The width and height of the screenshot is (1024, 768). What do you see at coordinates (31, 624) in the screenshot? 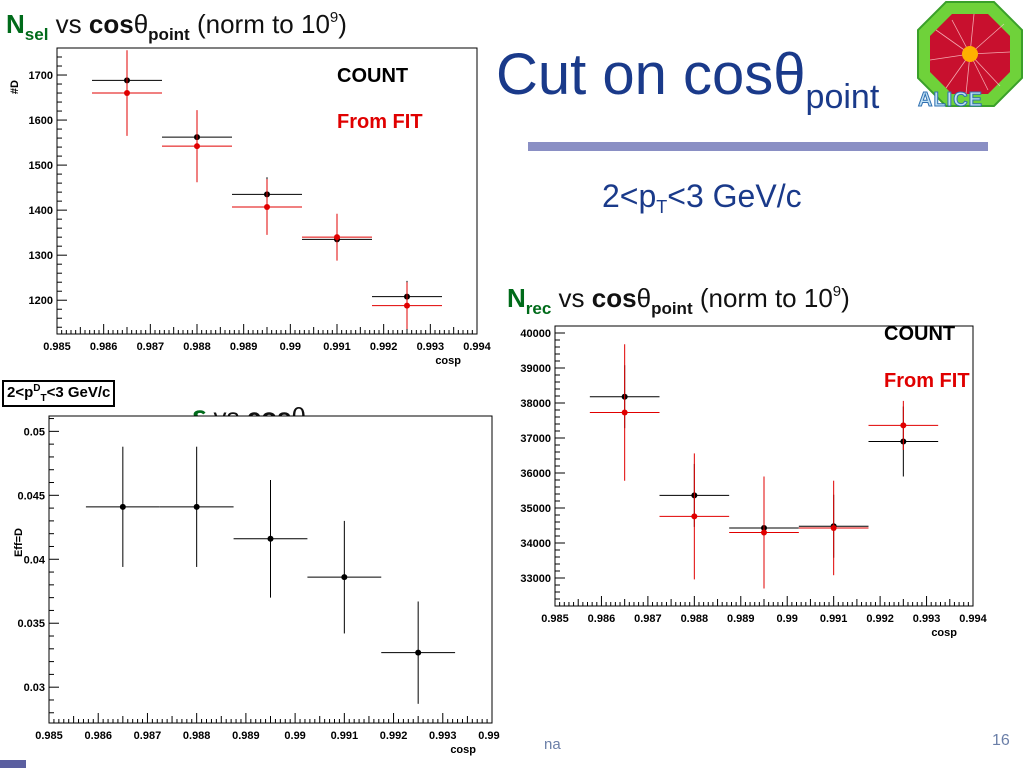
I see `eff-y-tick-label: 0.035` at bounding box center [31, 624].